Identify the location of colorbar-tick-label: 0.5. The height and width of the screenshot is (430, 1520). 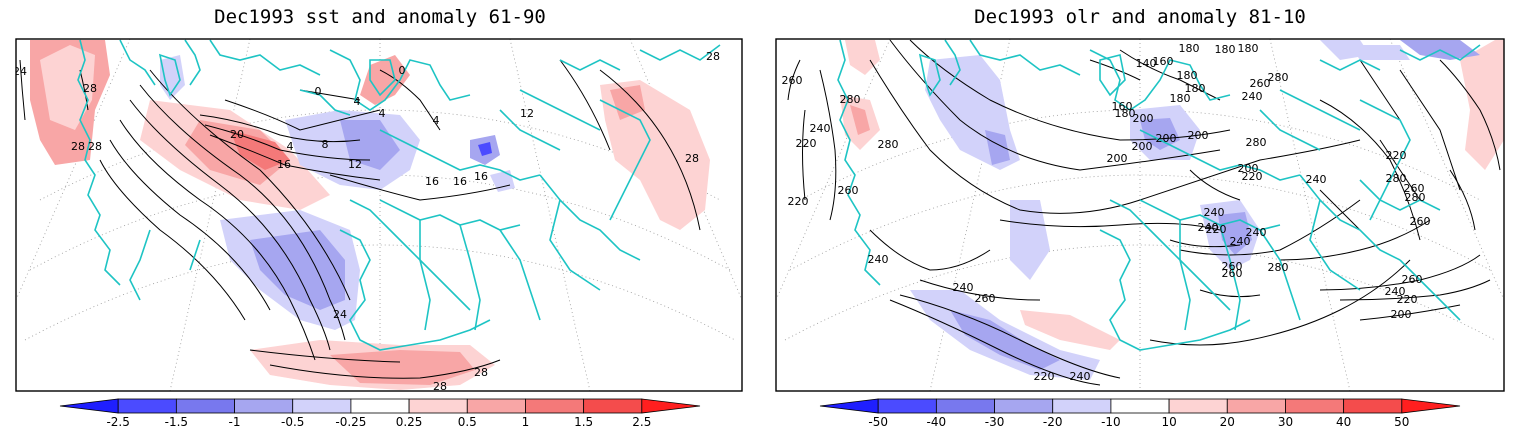
(467, 422).